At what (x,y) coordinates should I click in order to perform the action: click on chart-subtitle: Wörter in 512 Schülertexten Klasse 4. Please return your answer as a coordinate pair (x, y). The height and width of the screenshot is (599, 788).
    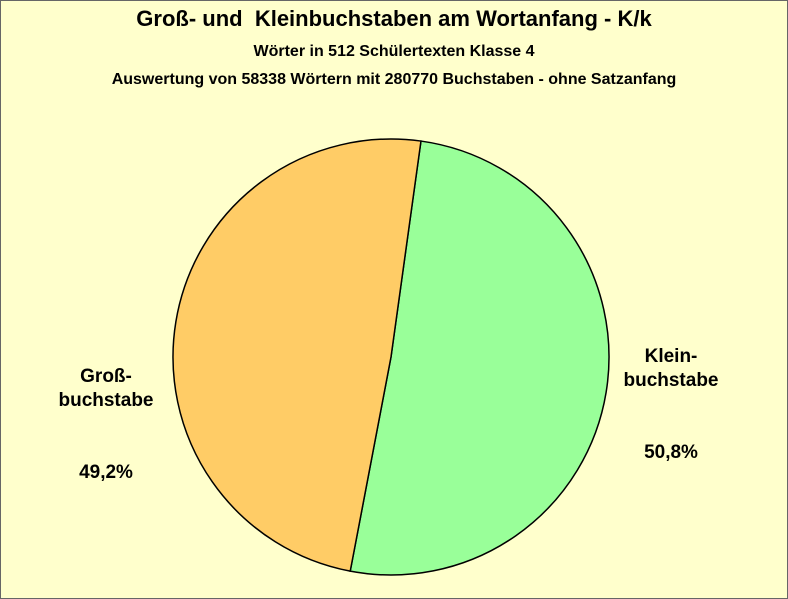
    Looking at the image, I should click on (394, 51).